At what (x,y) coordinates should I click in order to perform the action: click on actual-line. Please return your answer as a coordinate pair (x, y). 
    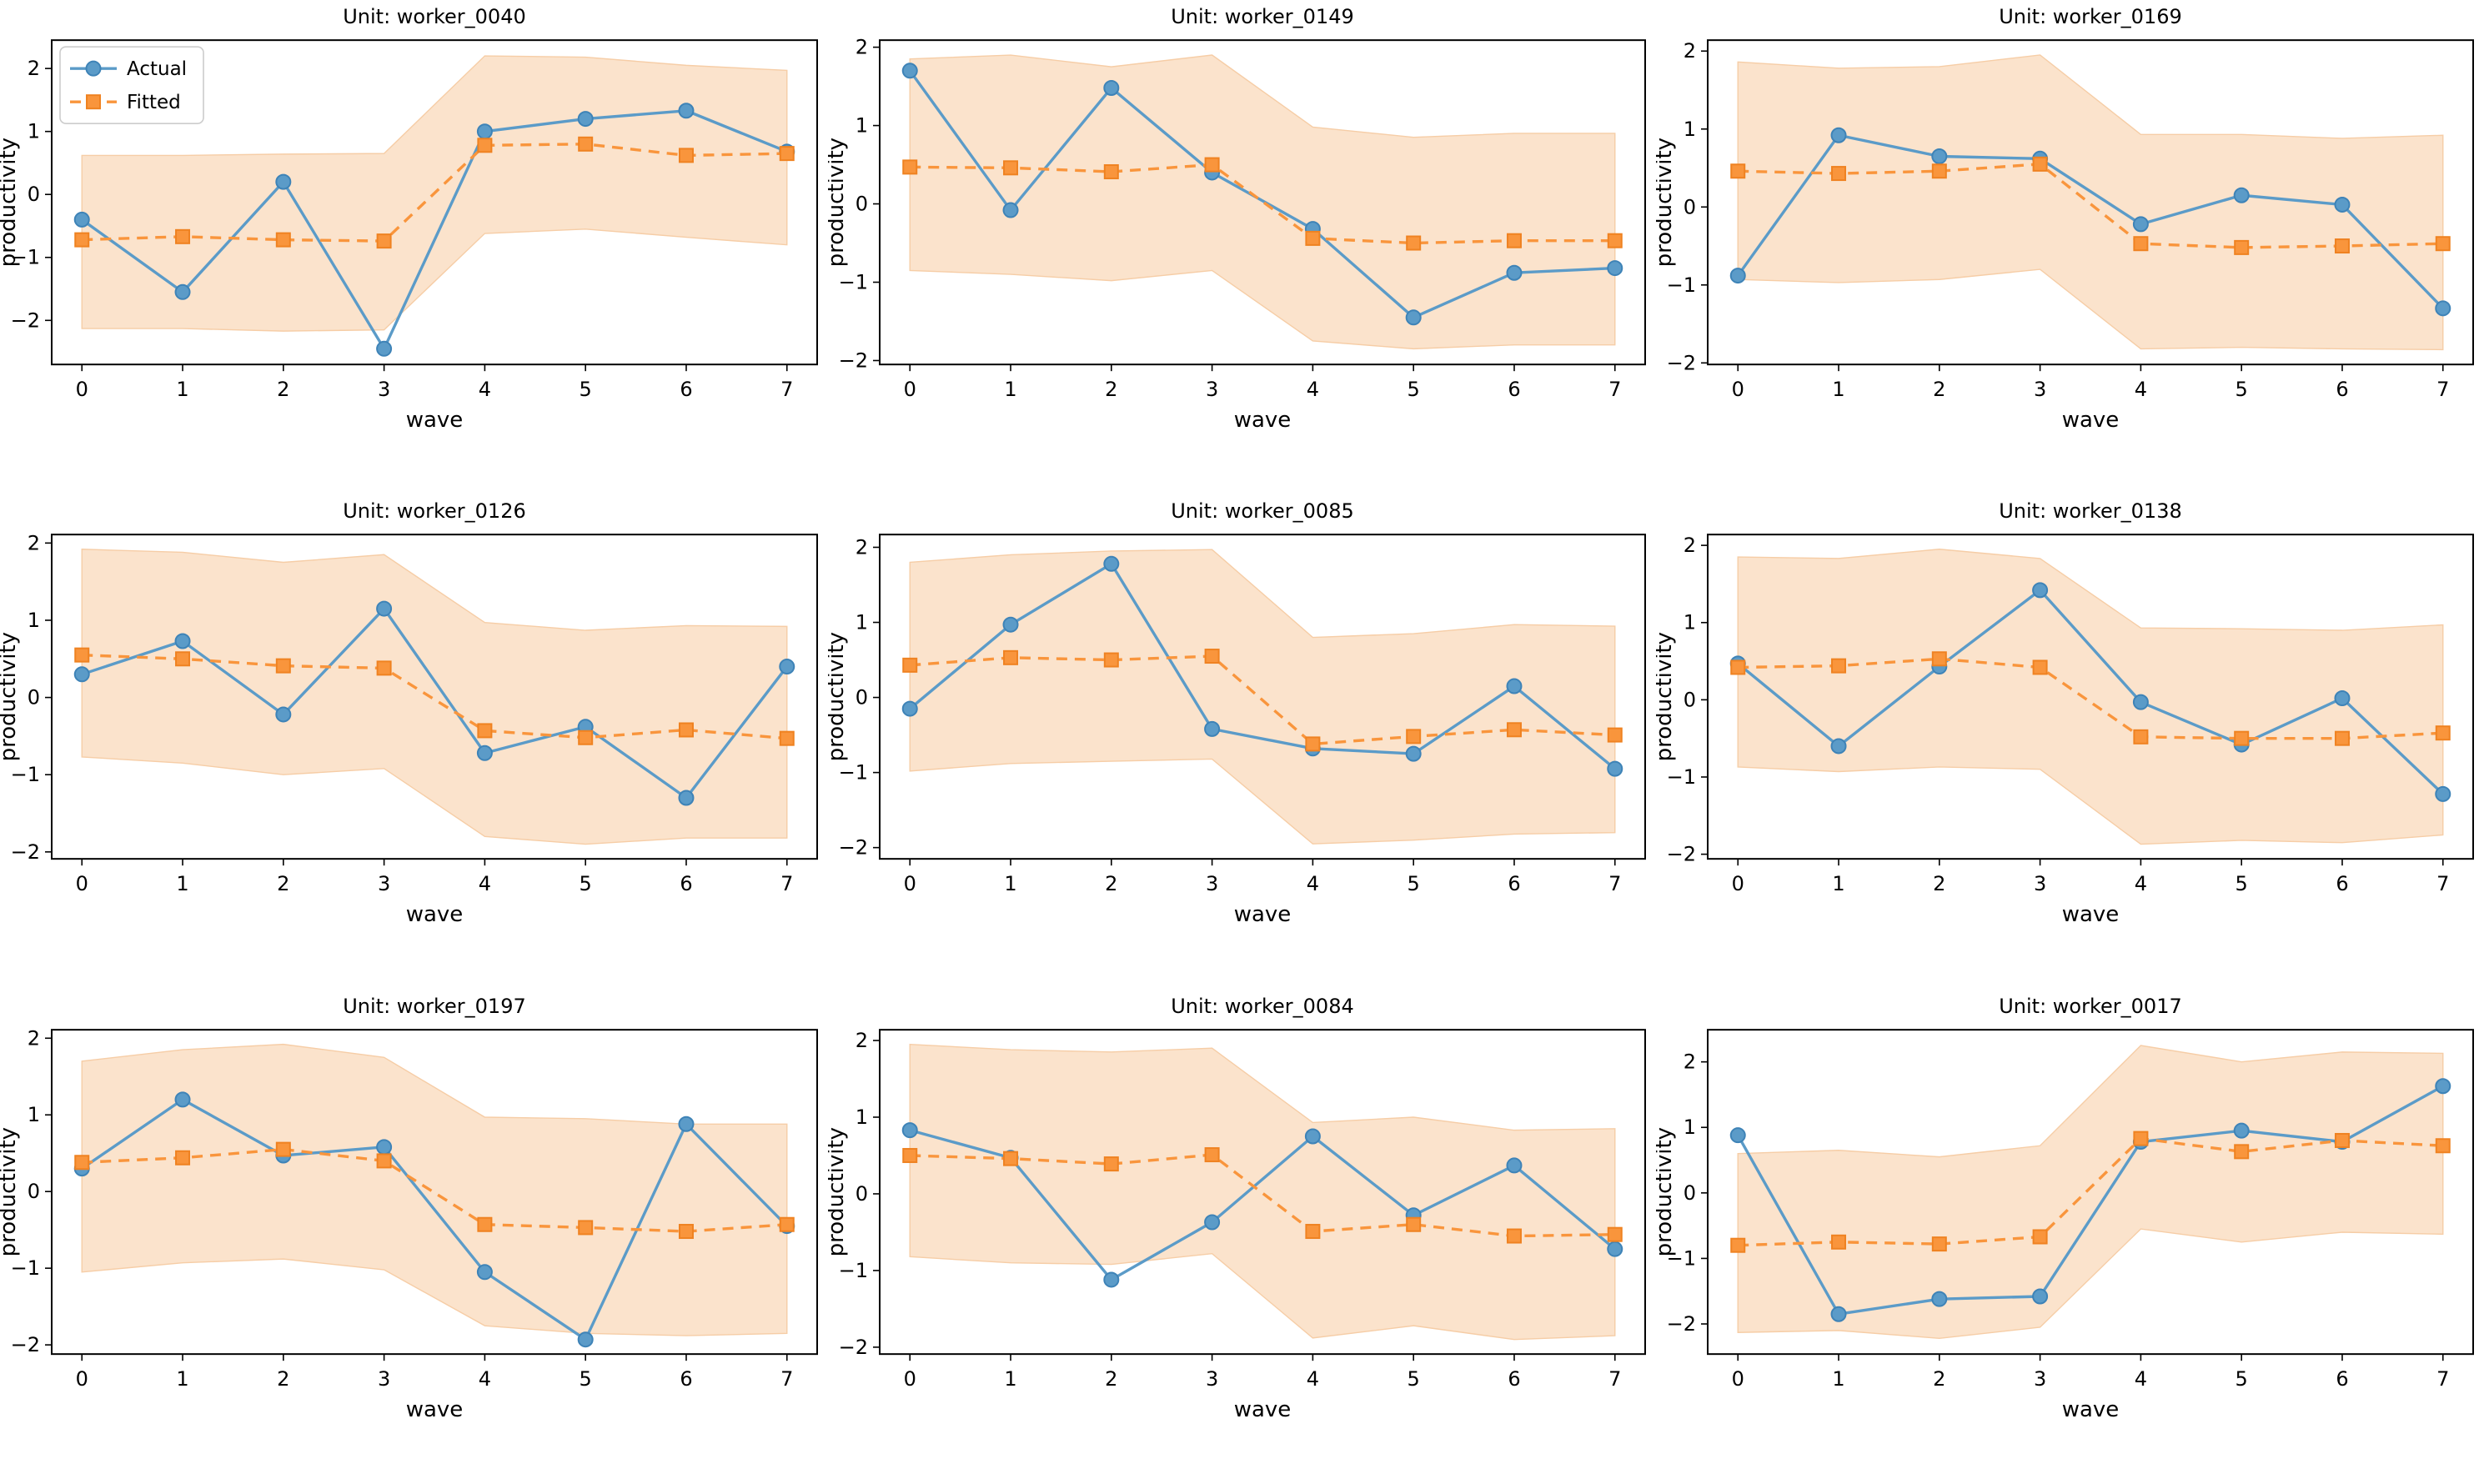
    Looking at the image, I should click on (435, 229).